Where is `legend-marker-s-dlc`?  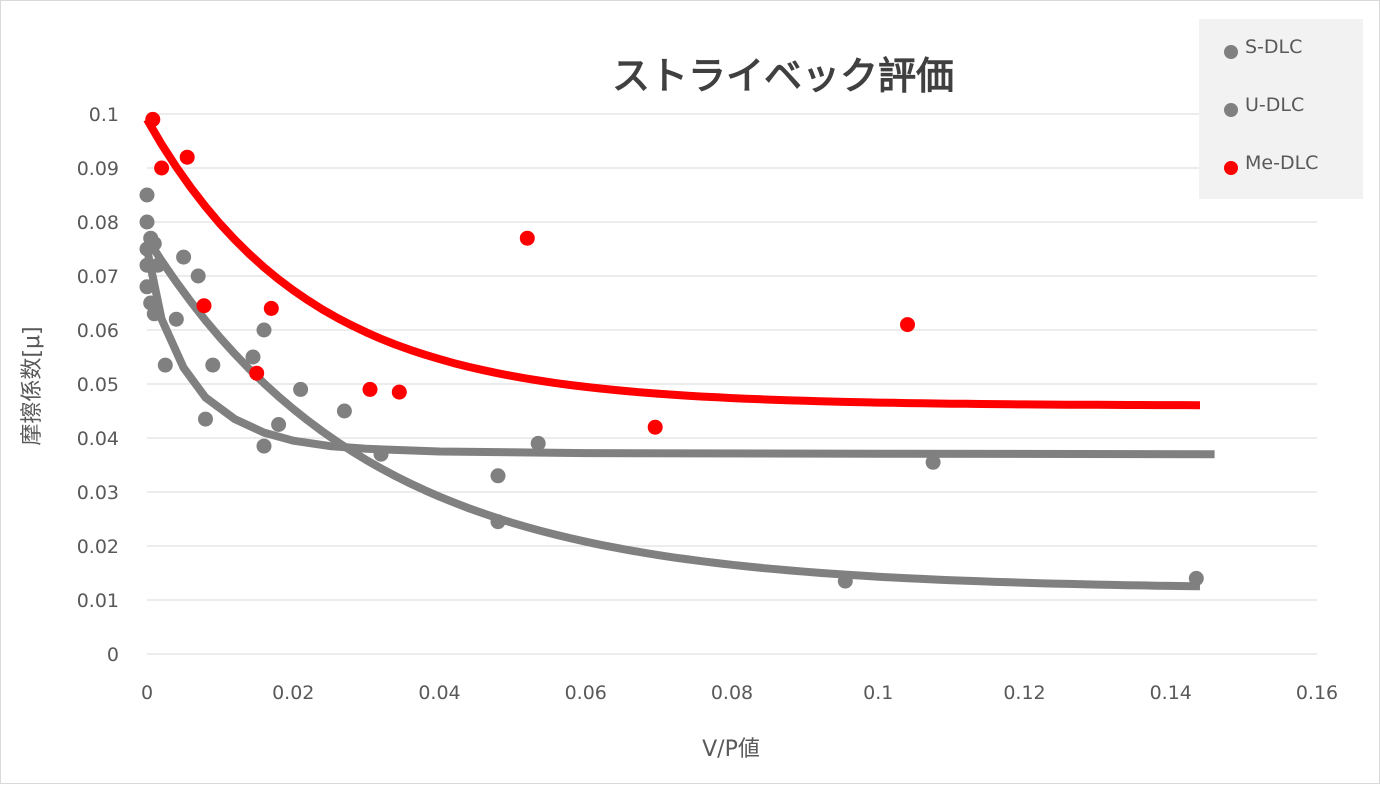 legend-marker-s-dlc is located at coordinates (1231, 52).